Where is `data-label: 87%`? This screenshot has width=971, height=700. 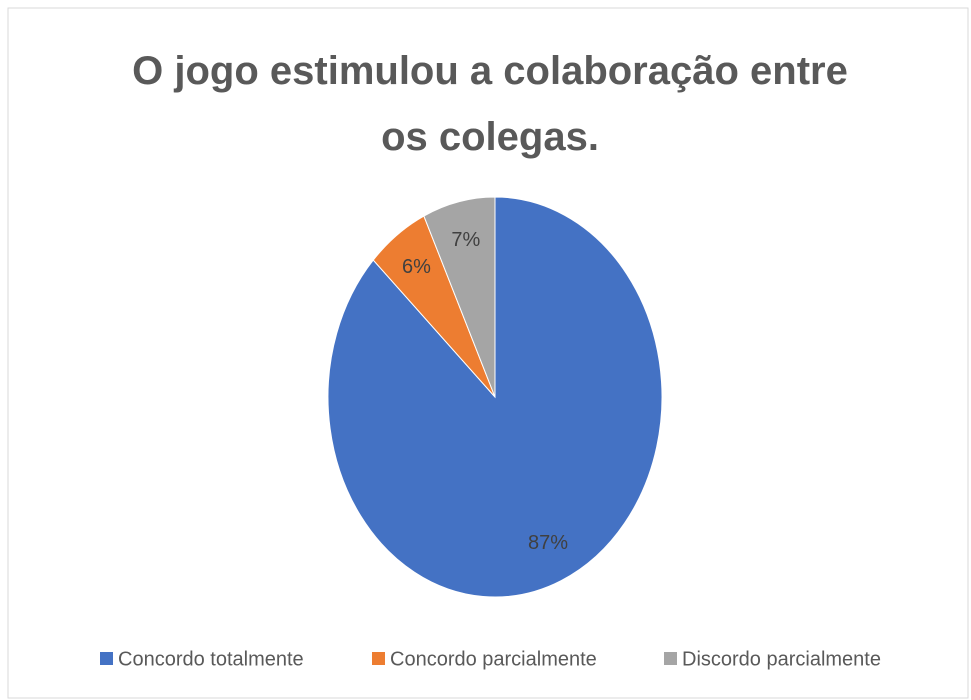 data-label: 87% is located at coordinates (548, 543).